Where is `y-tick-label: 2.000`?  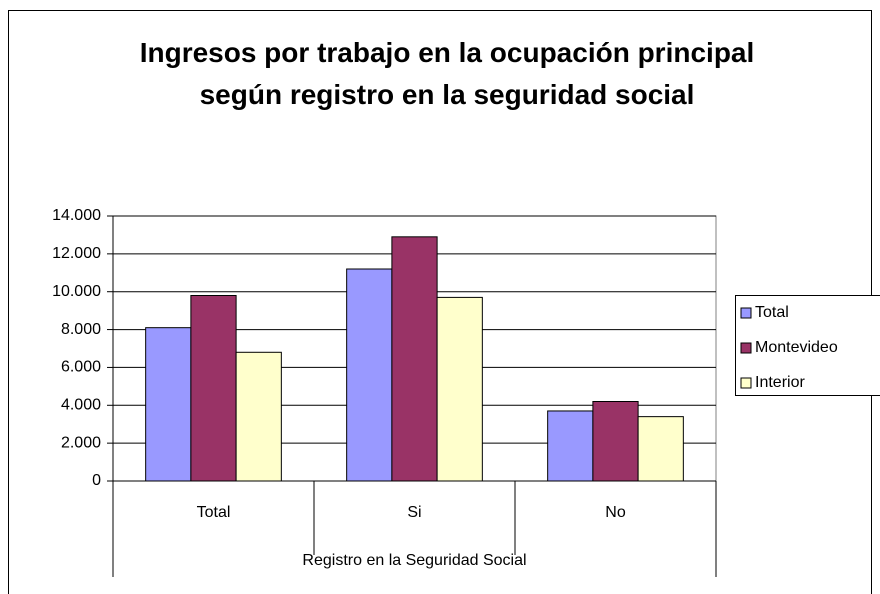 y-tick-label: 2.000 is located at coordinates (81, 442).